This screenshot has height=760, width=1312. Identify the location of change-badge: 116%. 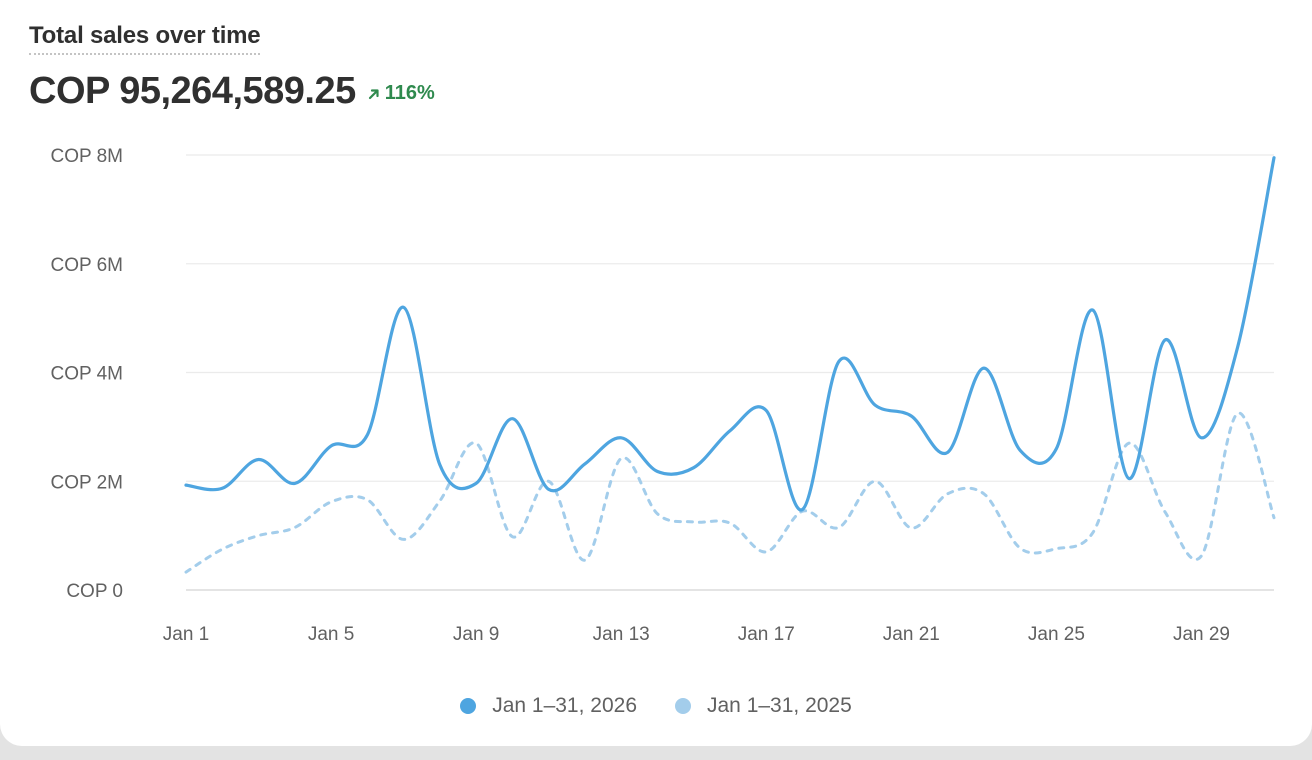
(401, 93).